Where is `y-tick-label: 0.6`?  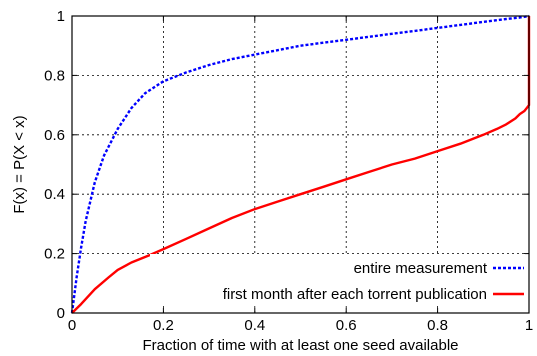
y-tick-label: 0.6 is located at coordinates (54, 135).